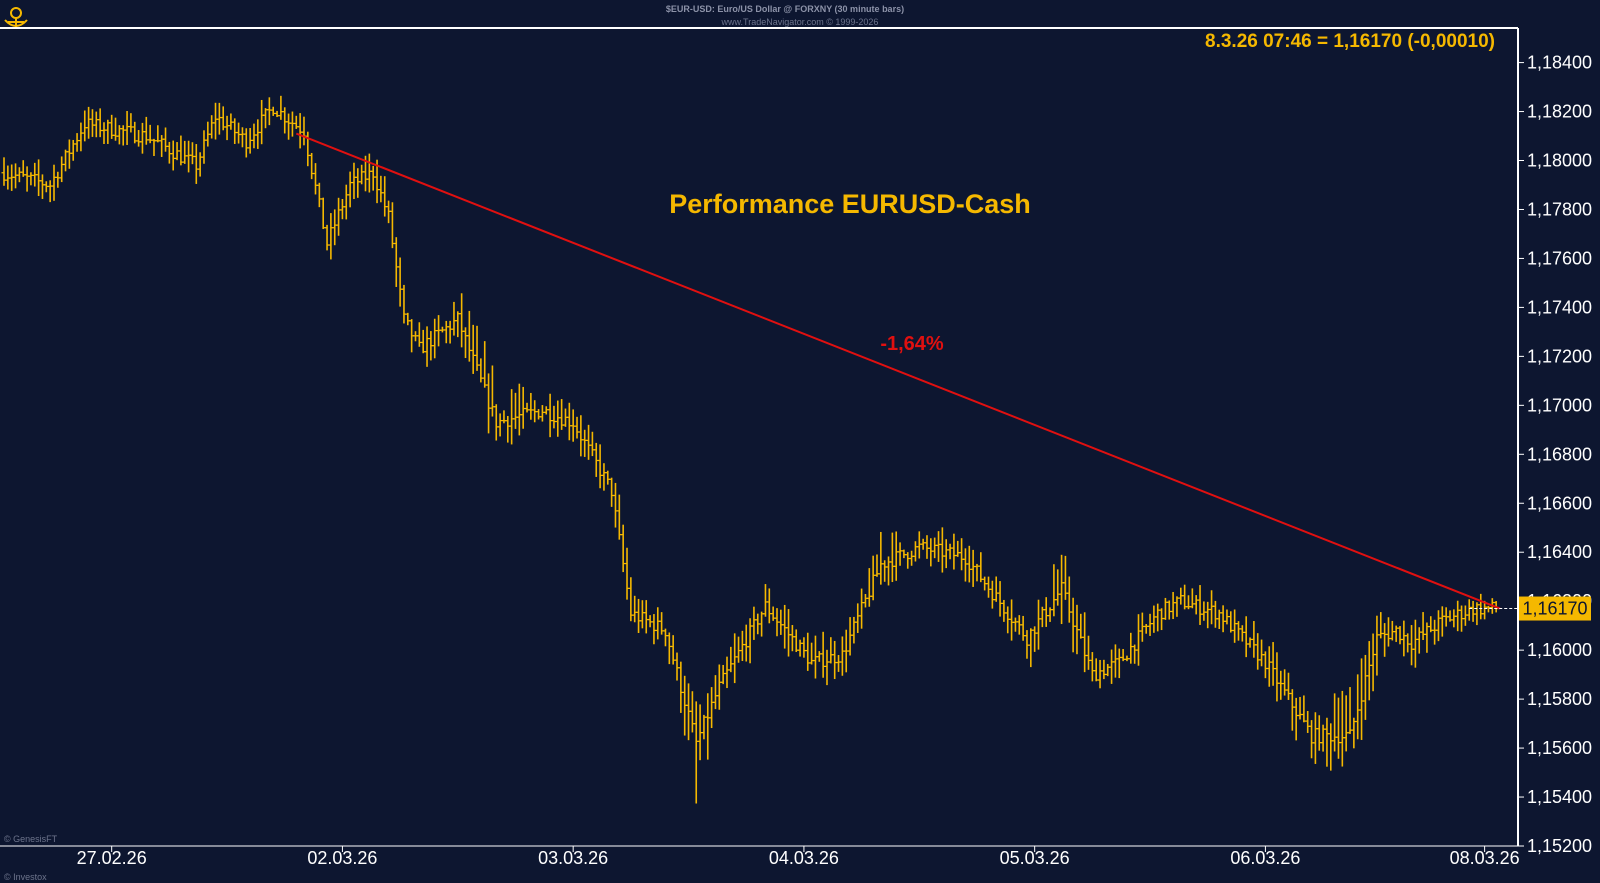 The image size is (1600, 883). What do you see at coordinates (1035, 858) in the screenshot?
I see `x-tick-label: 05.03.26` at bounding box center [1035, 858].